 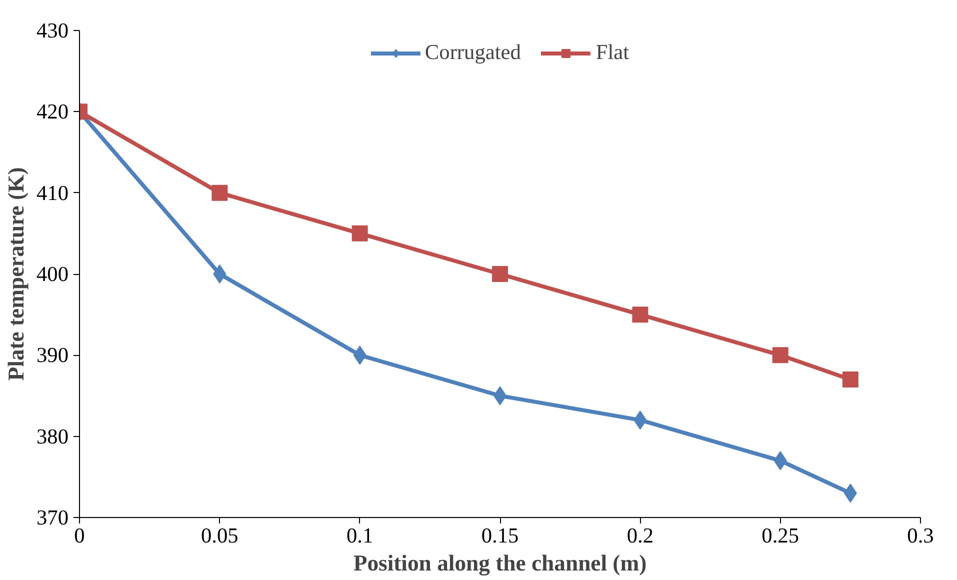 I want to click on legend-label: Flat, so click(x=613, y=52).